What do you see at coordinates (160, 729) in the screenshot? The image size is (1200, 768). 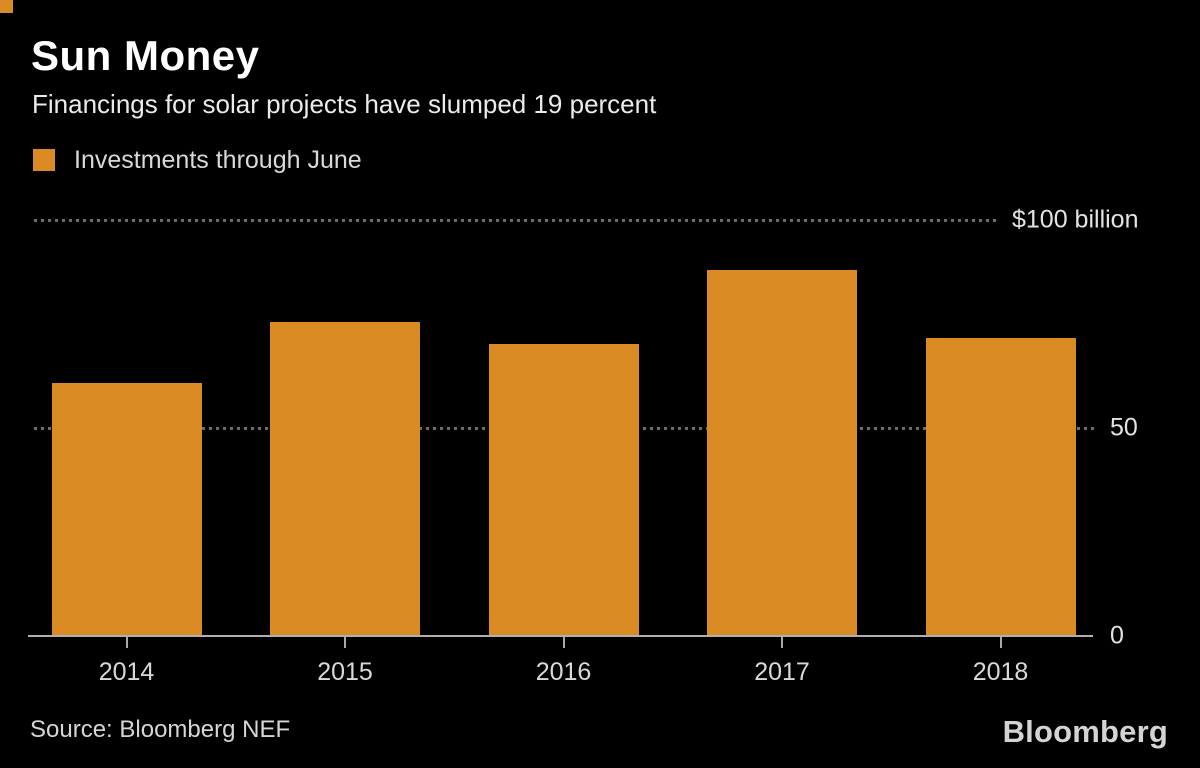 I see `source-note: Source: Bloomberg NEF` at bounding box center [160, 729].